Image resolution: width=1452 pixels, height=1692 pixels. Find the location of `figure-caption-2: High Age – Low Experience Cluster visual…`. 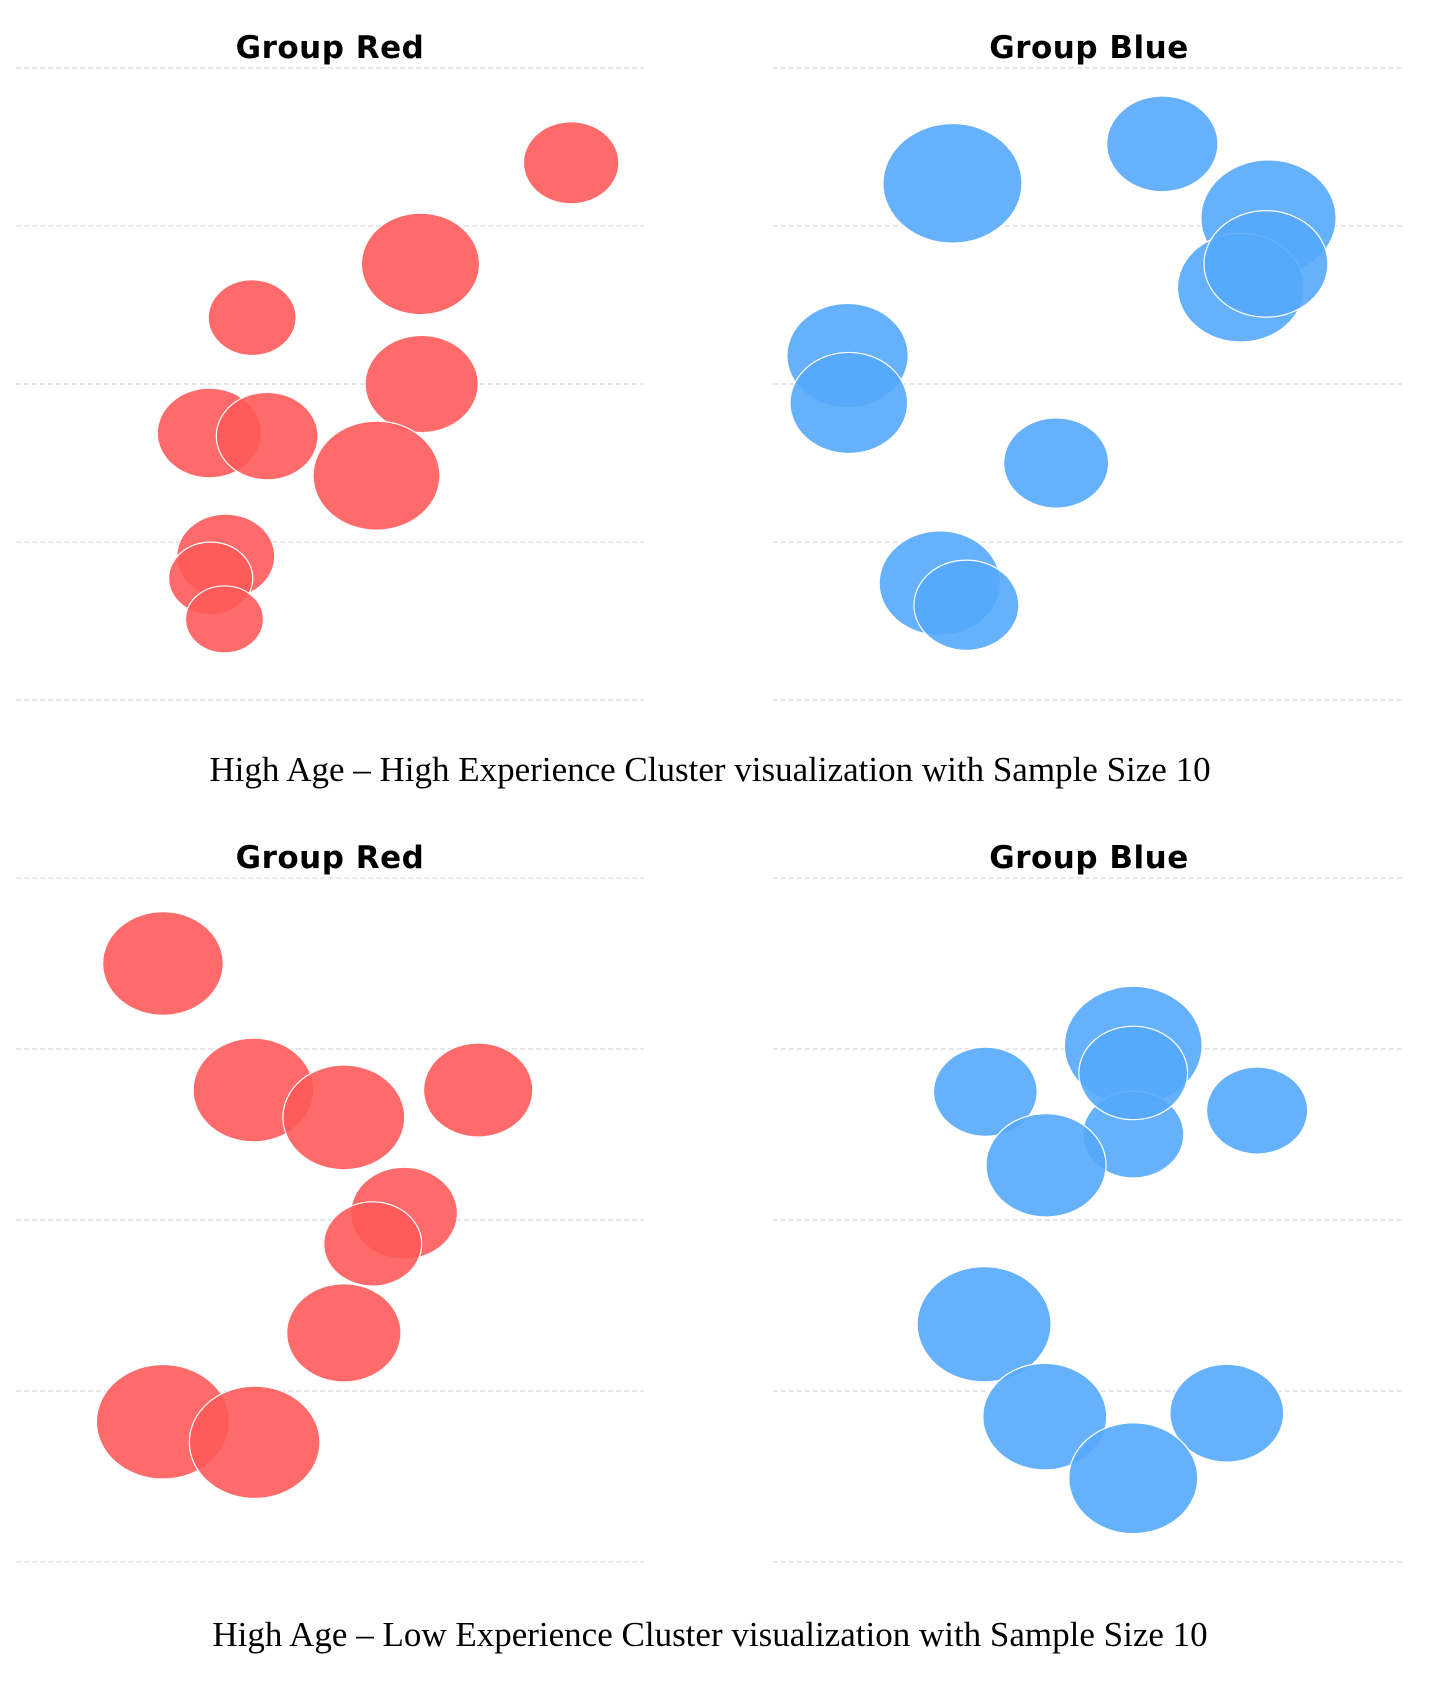

figure-caption-2: High Age – Low Experience Cluster visual… is located at coordinates (710, 1634).